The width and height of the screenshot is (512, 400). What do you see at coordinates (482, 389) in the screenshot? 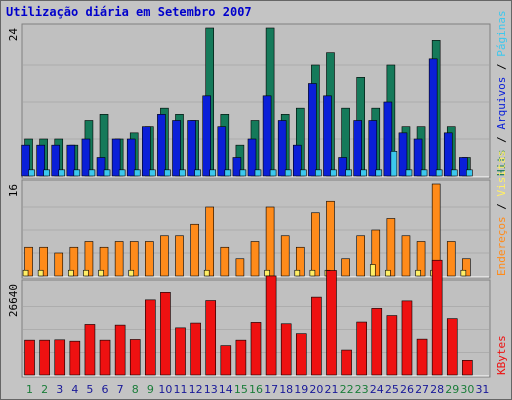
I see `day-label-31: 31` at bounding box center [482, 389].